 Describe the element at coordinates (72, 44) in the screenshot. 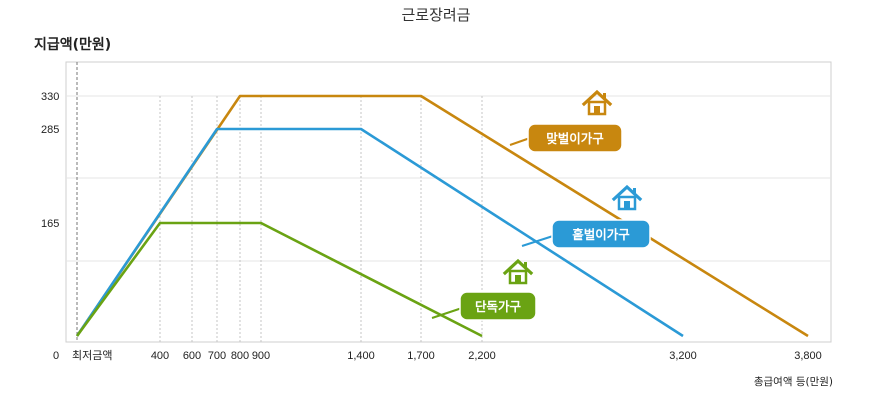

I see `y-axis-label: 지급액(만원)` at that location.